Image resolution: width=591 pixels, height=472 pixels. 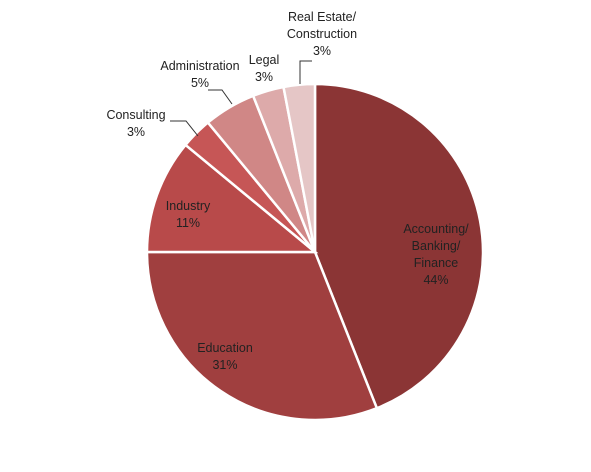 I want to click on slice-label: Industry 11%, so click(x=188, y=214).